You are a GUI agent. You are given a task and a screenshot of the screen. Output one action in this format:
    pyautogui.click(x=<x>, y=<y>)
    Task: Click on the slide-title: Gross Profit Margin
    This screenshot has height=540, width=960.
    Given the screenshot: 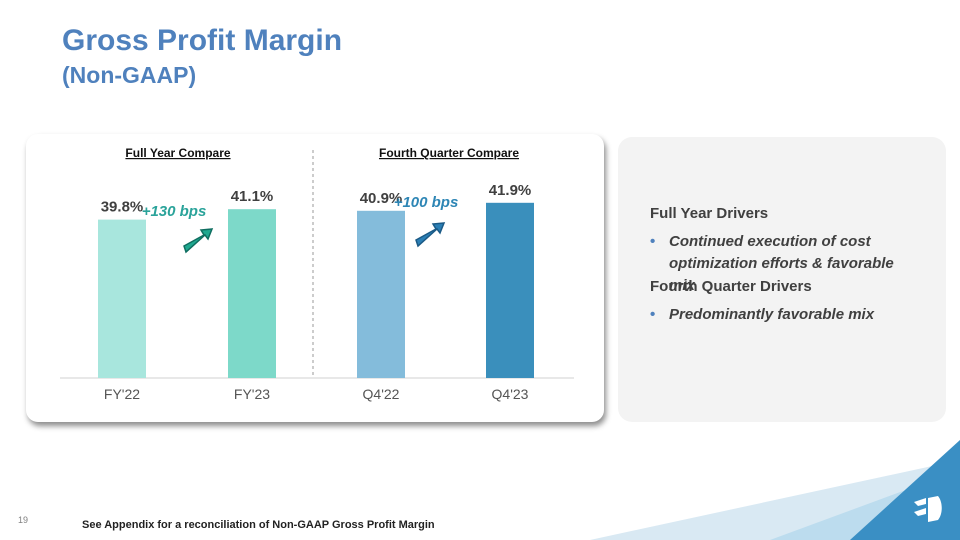 What is the action you would take?
    pyautogui.click(x=202, y=40)
    